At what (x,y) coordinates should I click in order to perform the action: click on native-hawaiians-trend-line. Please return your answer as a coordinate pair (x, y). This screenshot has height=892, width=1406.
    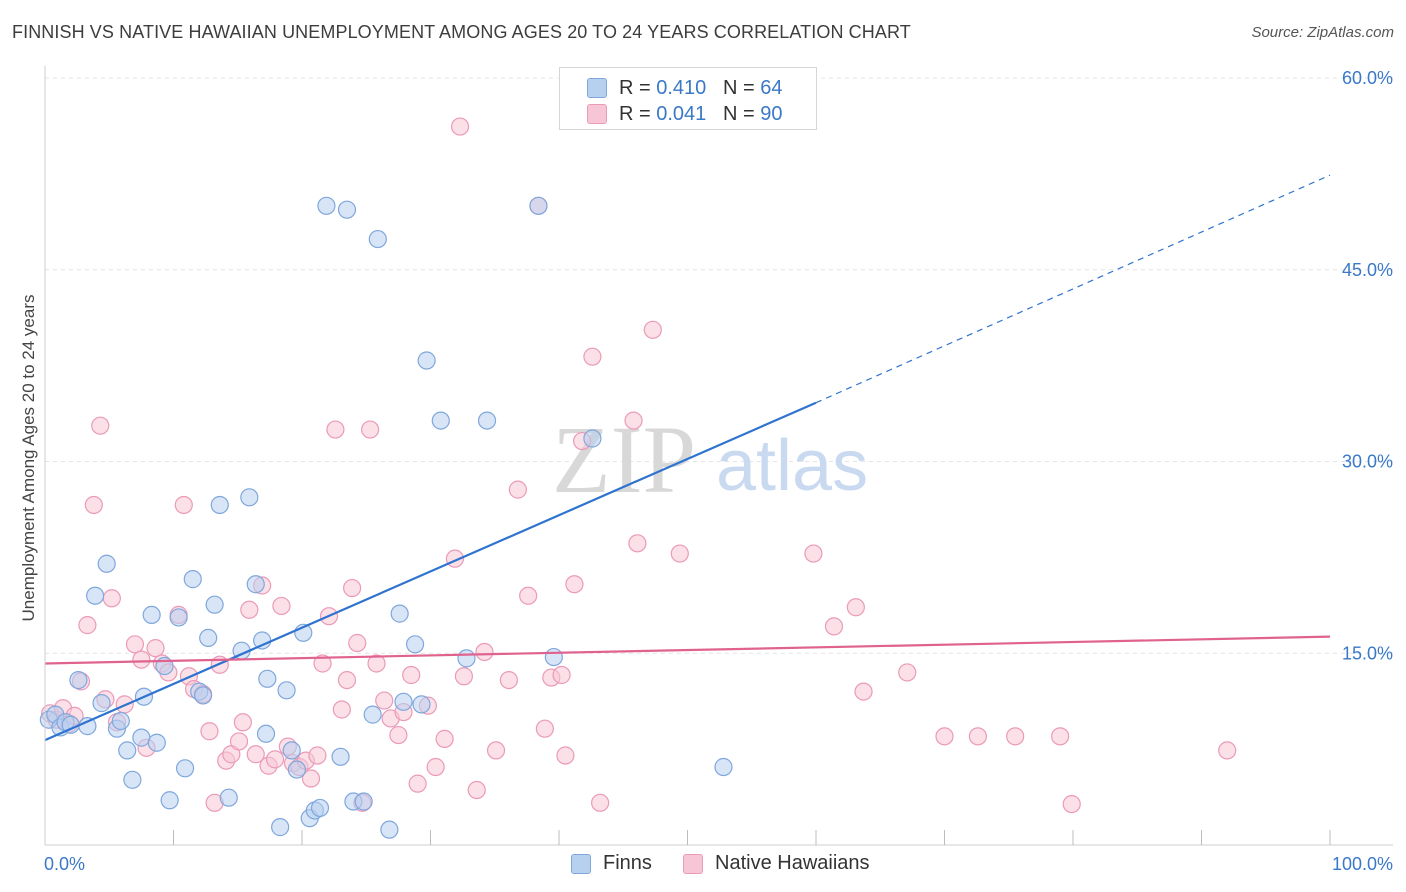
    Looking at the image, I should click on (687, 650).